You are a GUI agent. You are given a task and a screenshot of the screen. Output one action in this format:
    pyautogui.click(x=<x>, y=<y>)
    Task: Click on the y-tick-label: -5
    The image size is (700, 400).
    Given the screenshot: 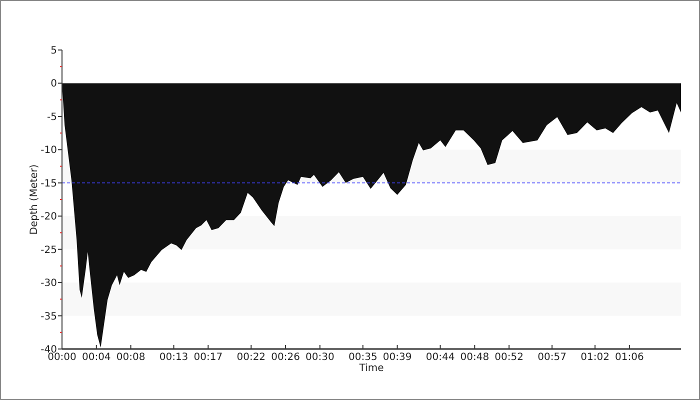 What is the action you would take?
    pyautogui.click(x=52, y=117)
    